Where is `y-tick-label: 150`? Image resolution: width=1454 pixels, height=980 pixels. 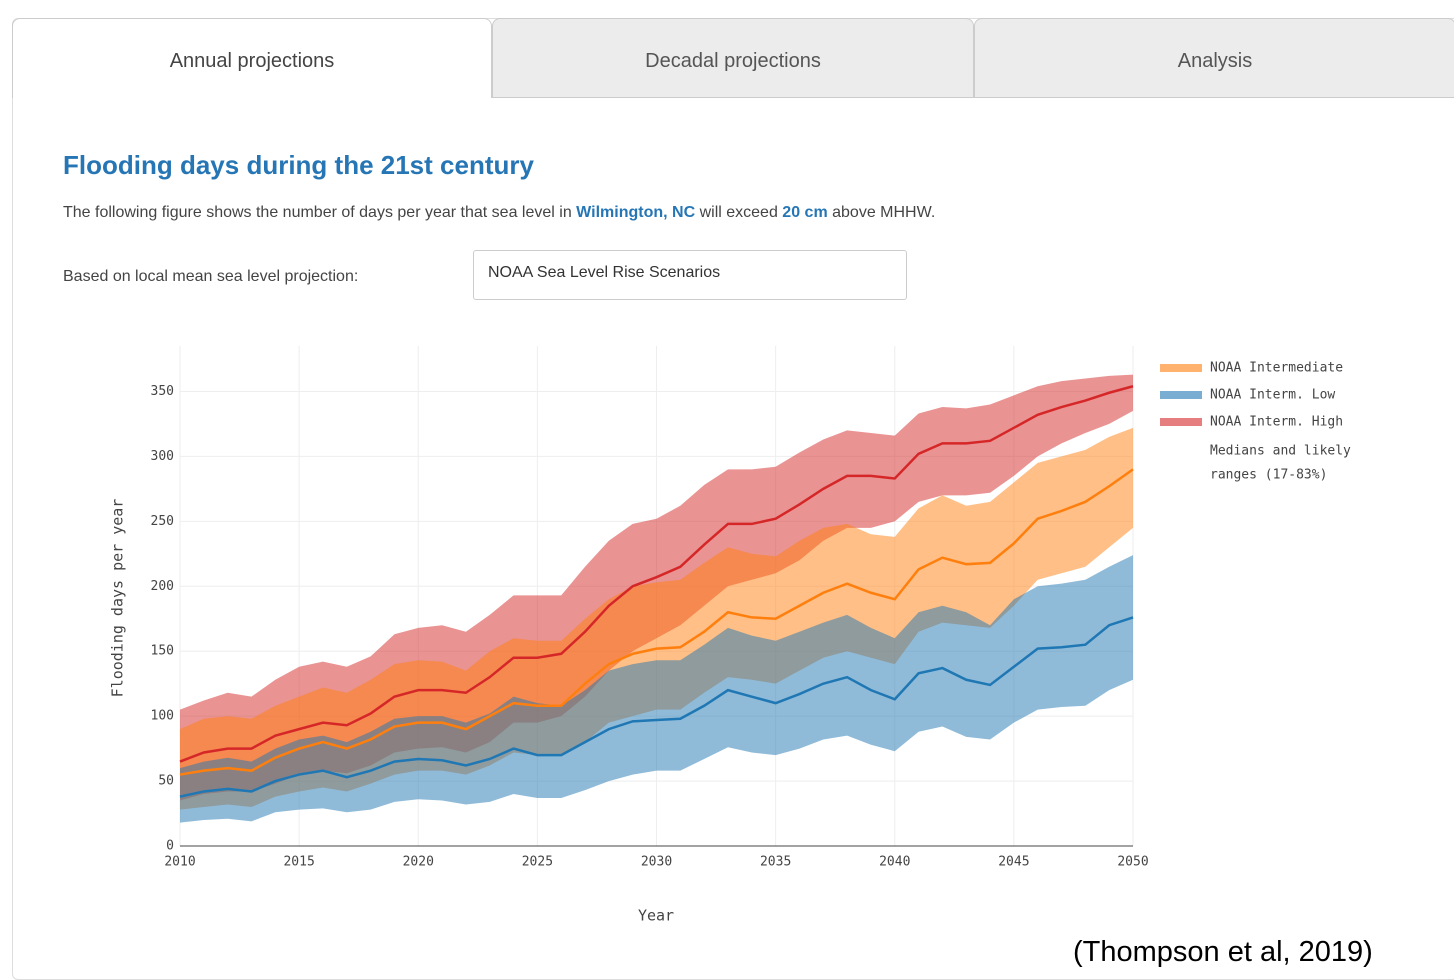
y-tick-label: 150 is located at coordinates (162, 651).